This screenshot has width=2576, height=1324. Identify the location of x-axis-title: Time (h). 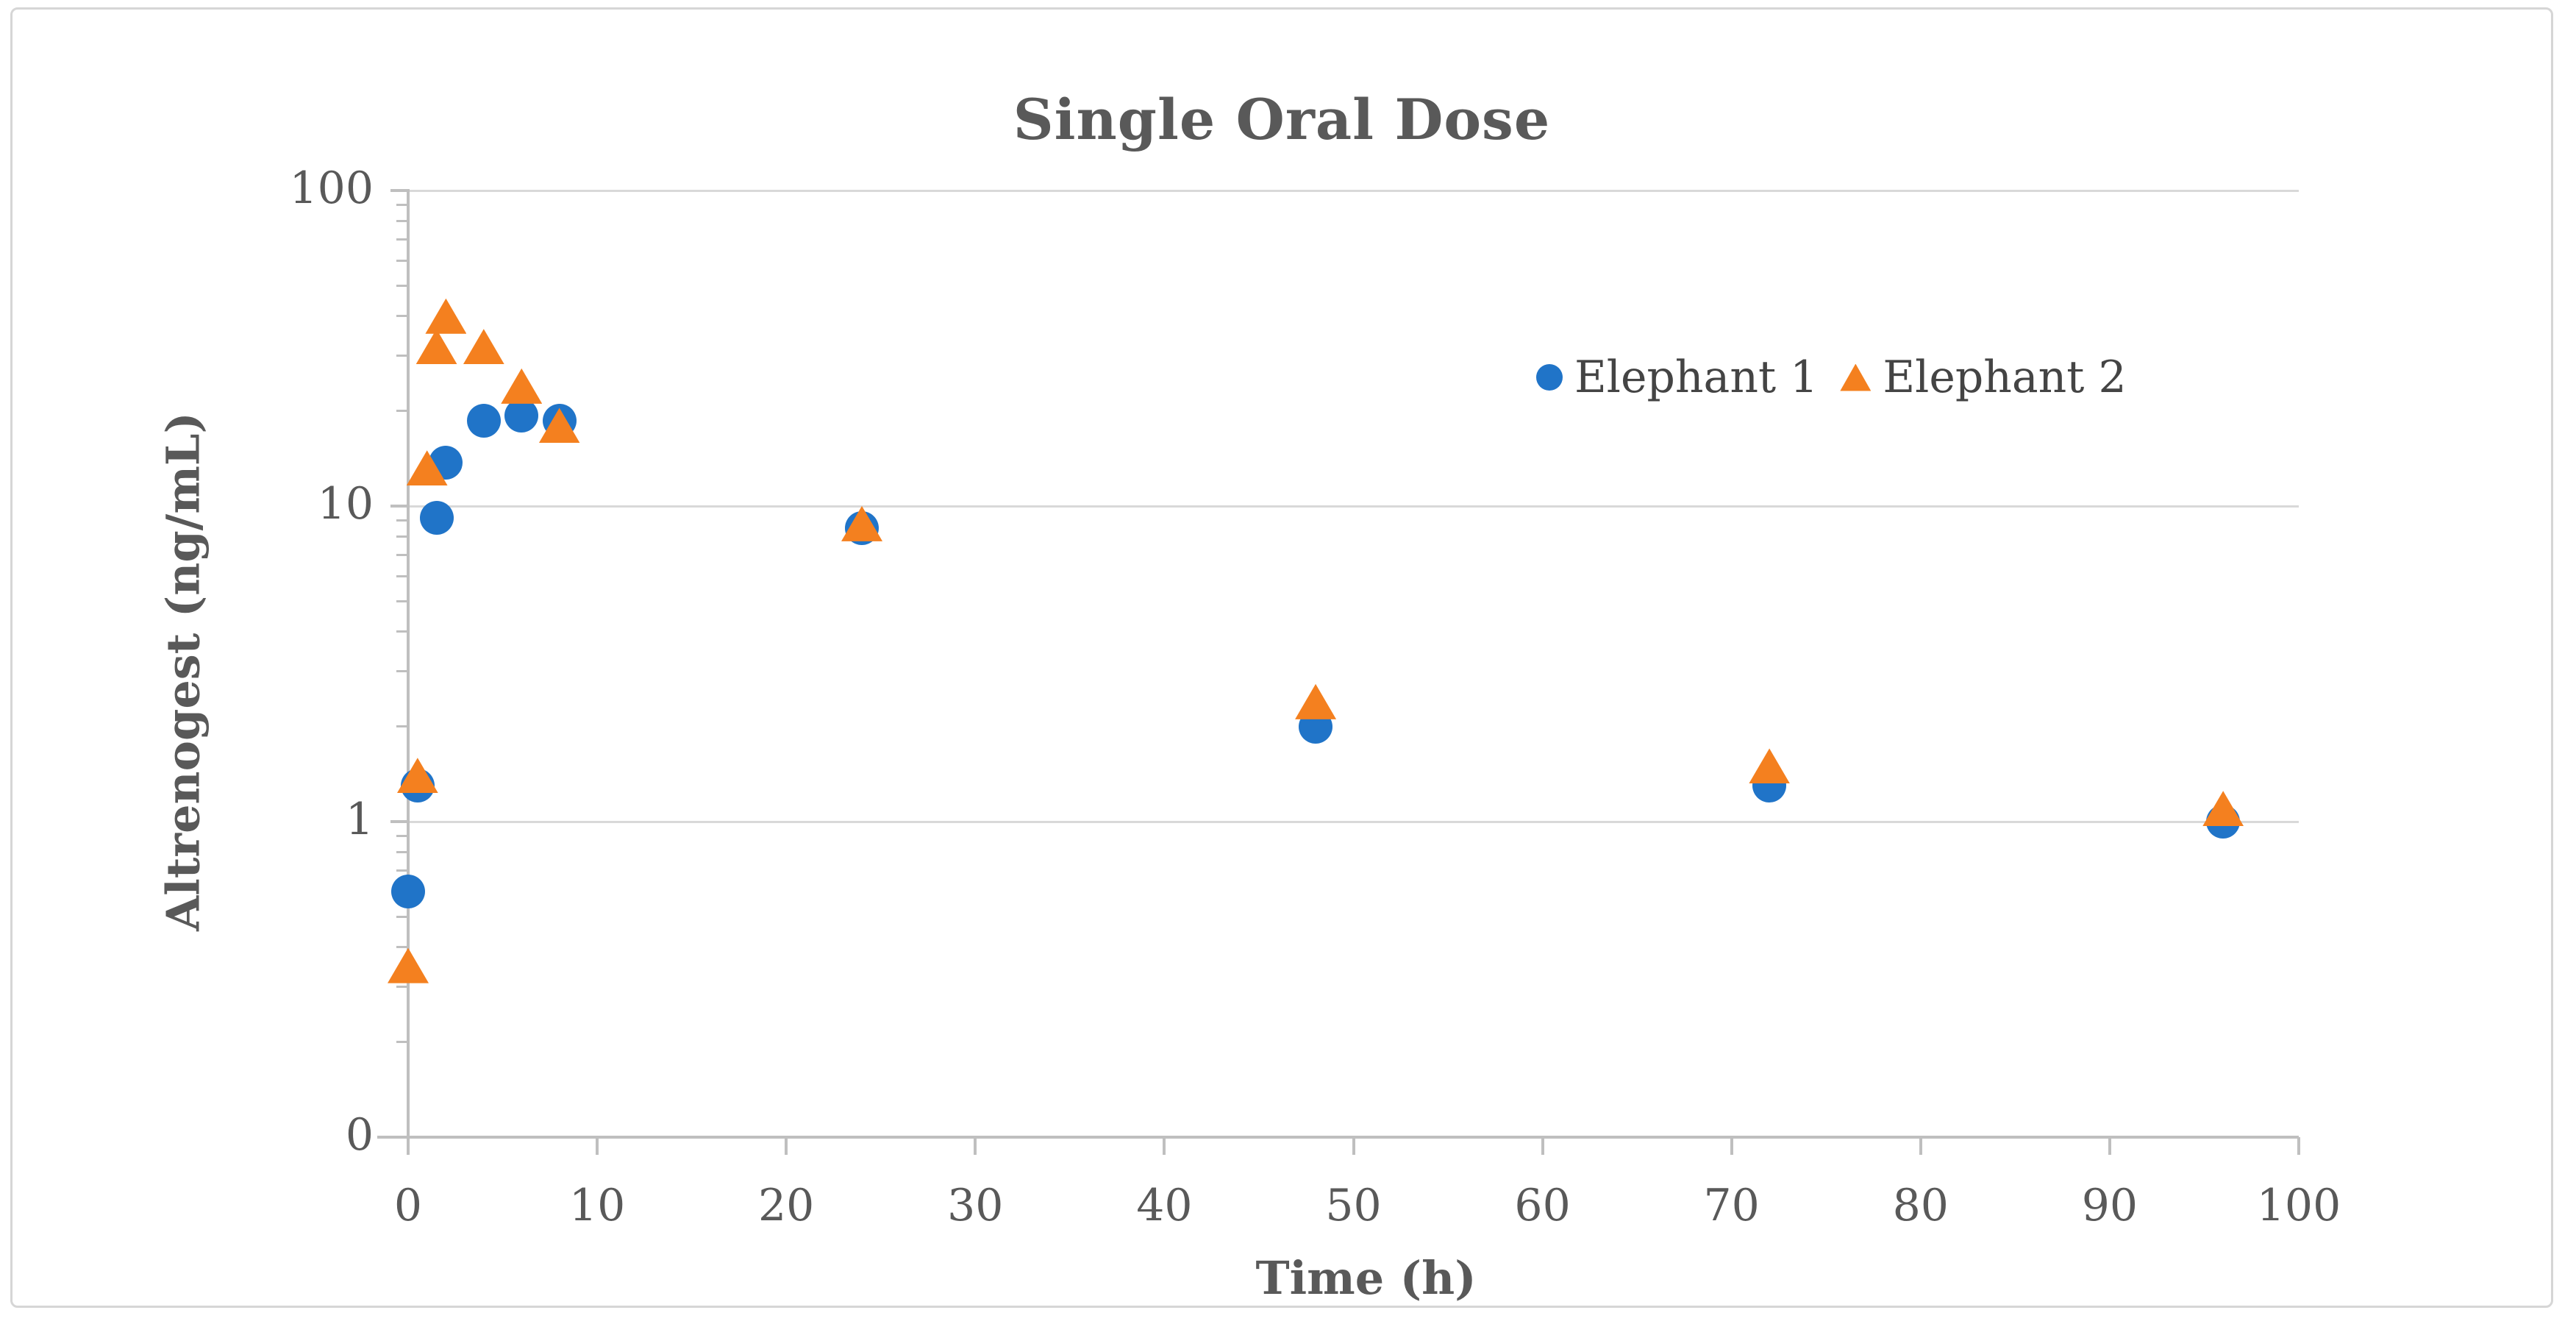
(1366, 1278).